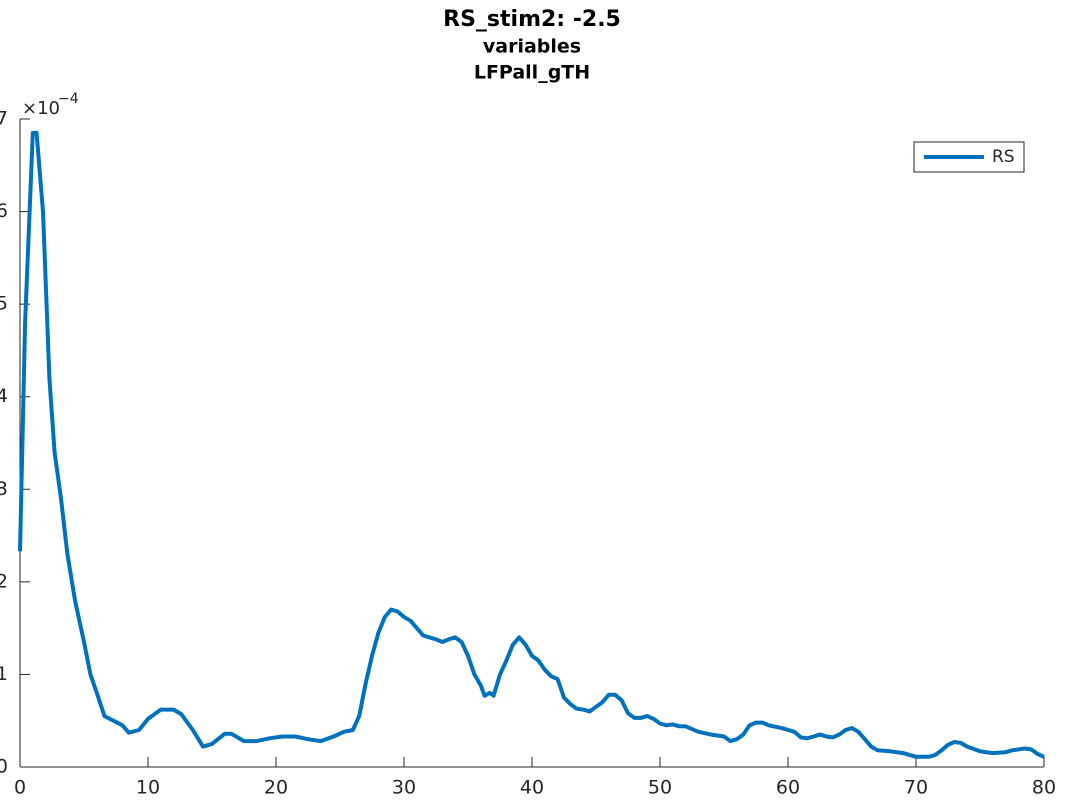 This screenshot has height=800, width=1067. Describe the element at coordinates (1003, 157) in the screenshot. I see `legend-label: RS` at that location.